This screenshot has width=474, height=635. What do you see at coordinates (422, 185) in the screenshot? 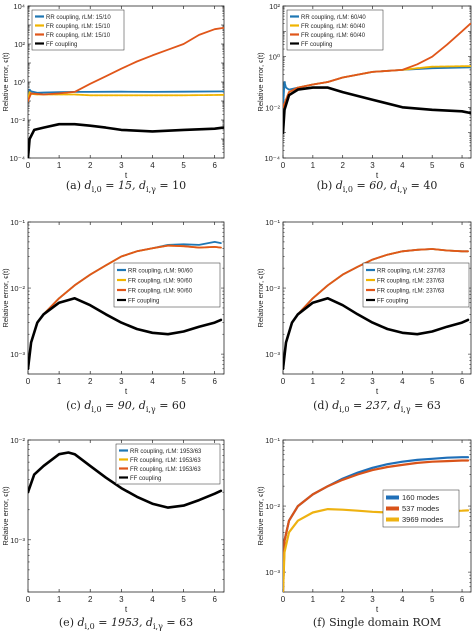
I see `caption-text: = 40` at bounding box center [422, 185].